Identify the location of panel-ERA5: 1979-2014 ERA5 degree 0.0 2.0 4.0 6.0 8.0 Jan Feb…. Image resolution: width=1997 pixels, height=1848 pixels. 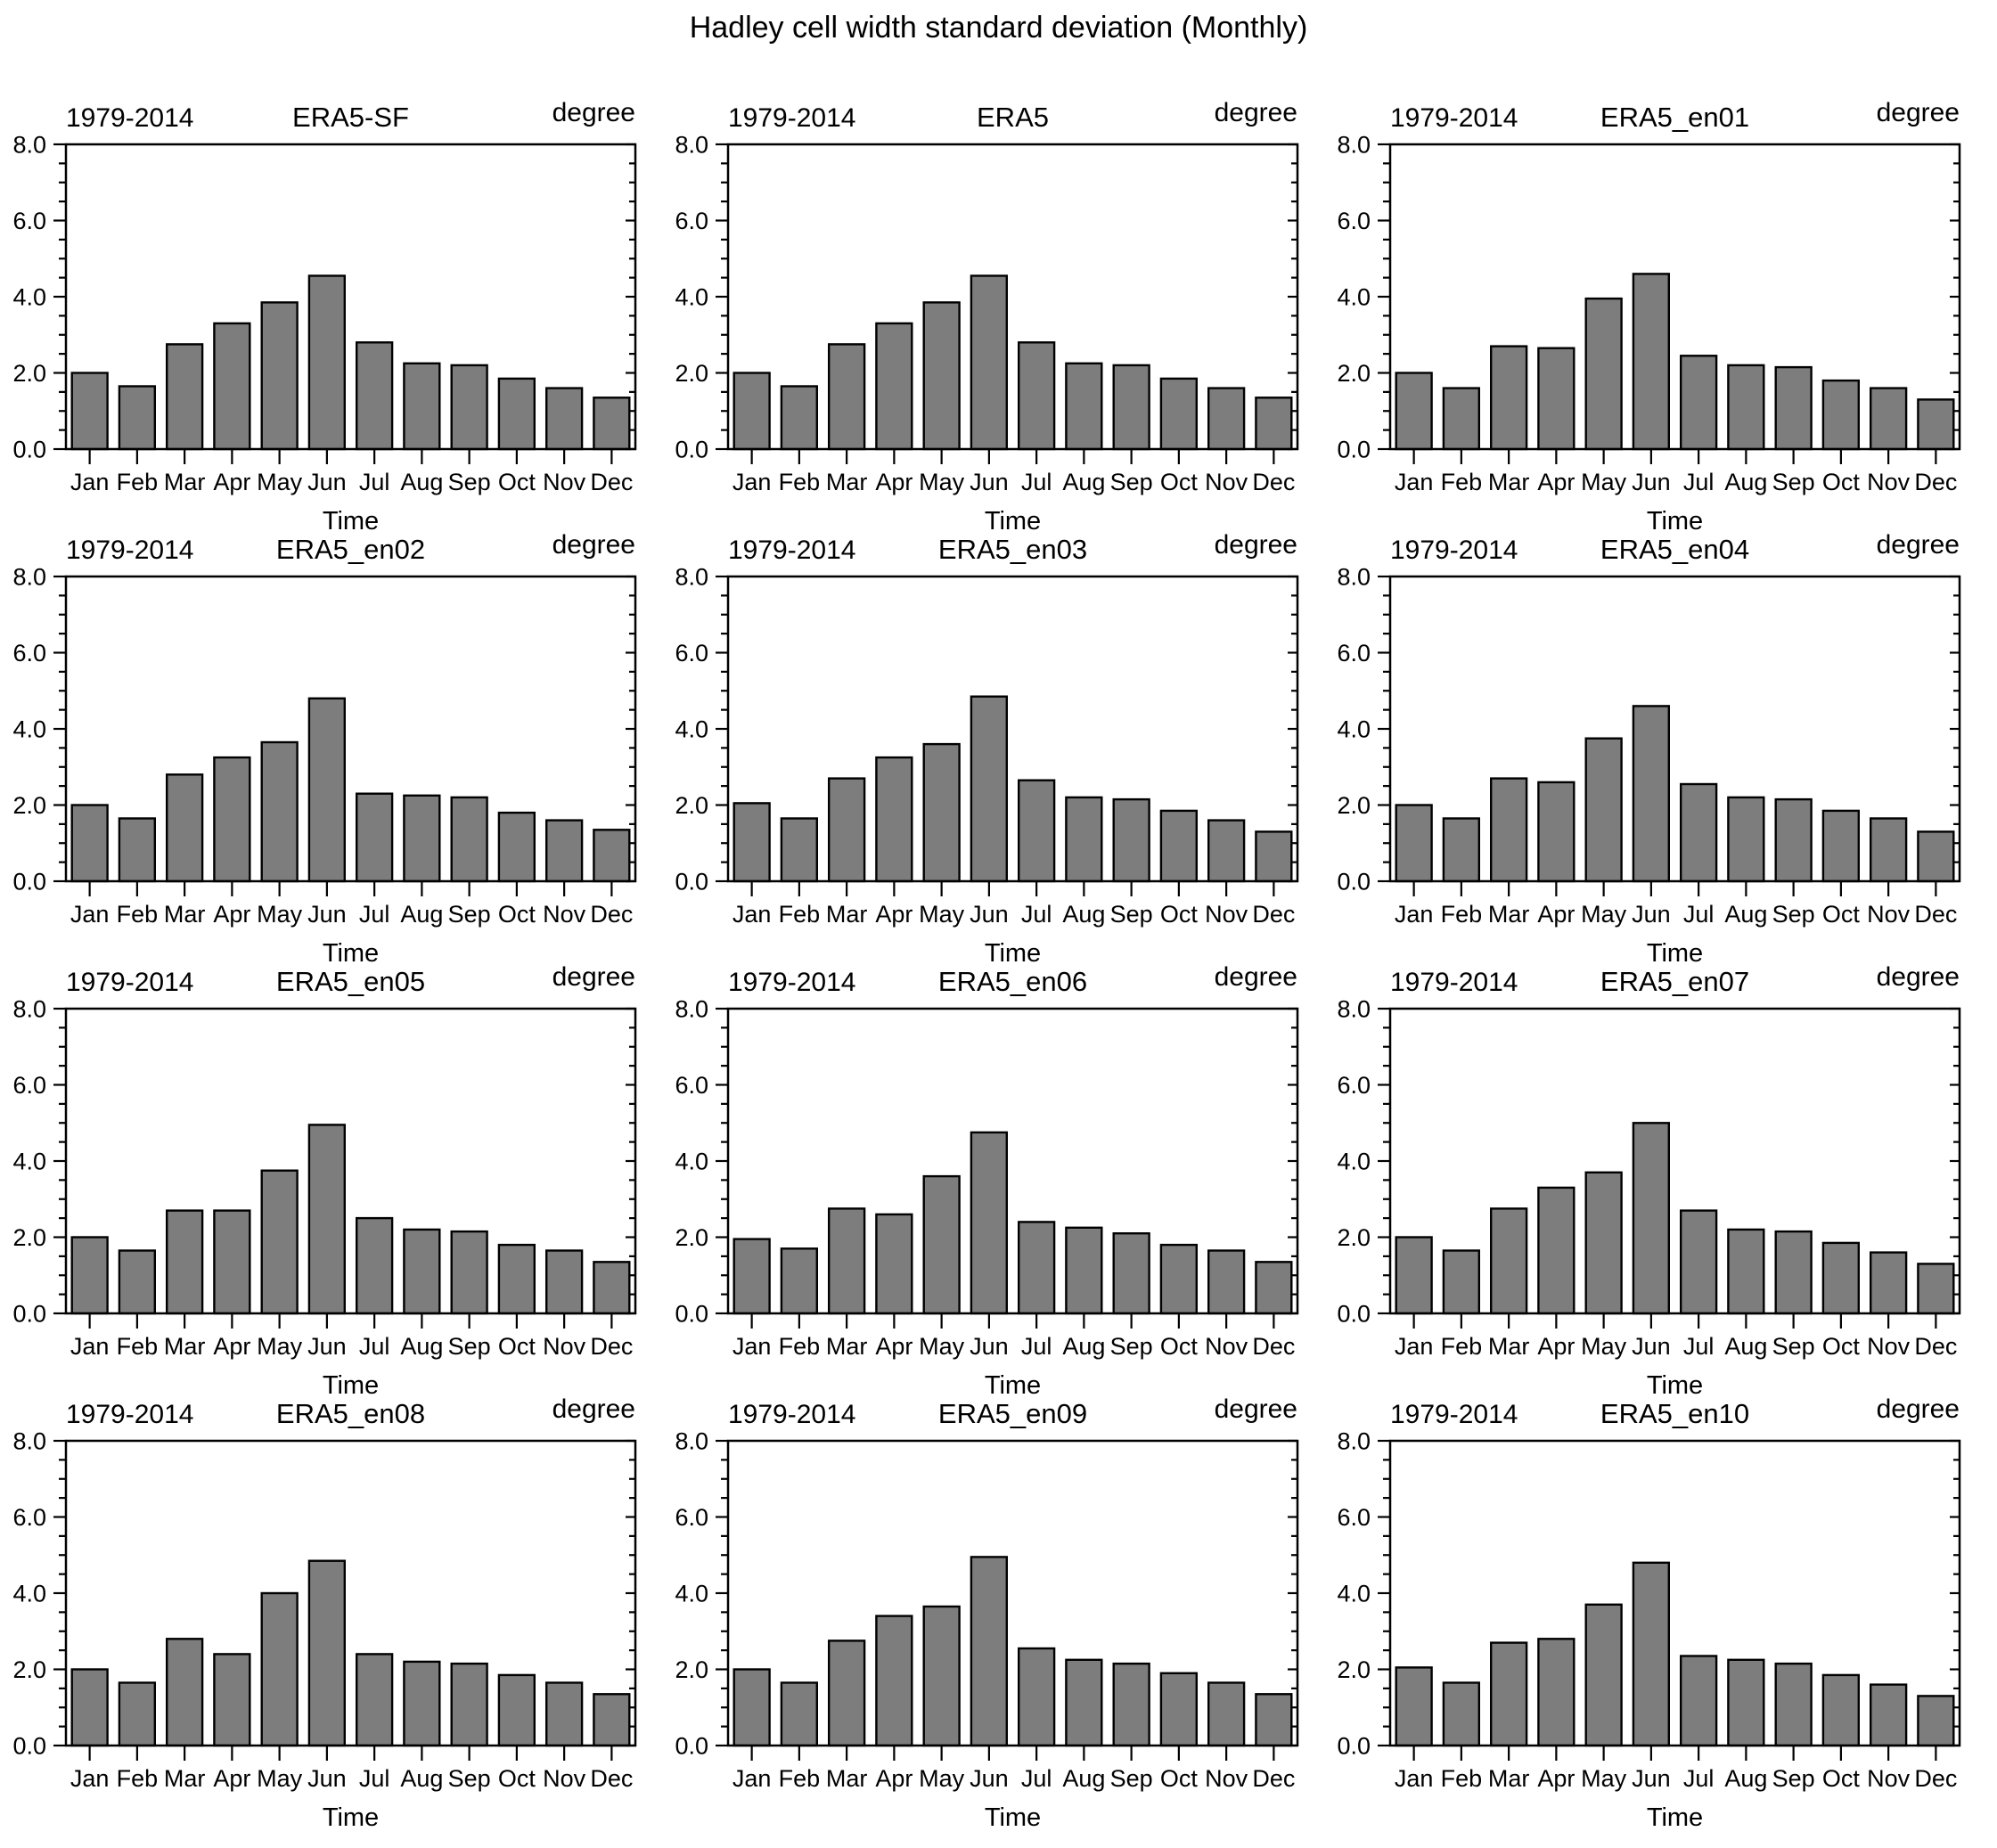
(993, 299).